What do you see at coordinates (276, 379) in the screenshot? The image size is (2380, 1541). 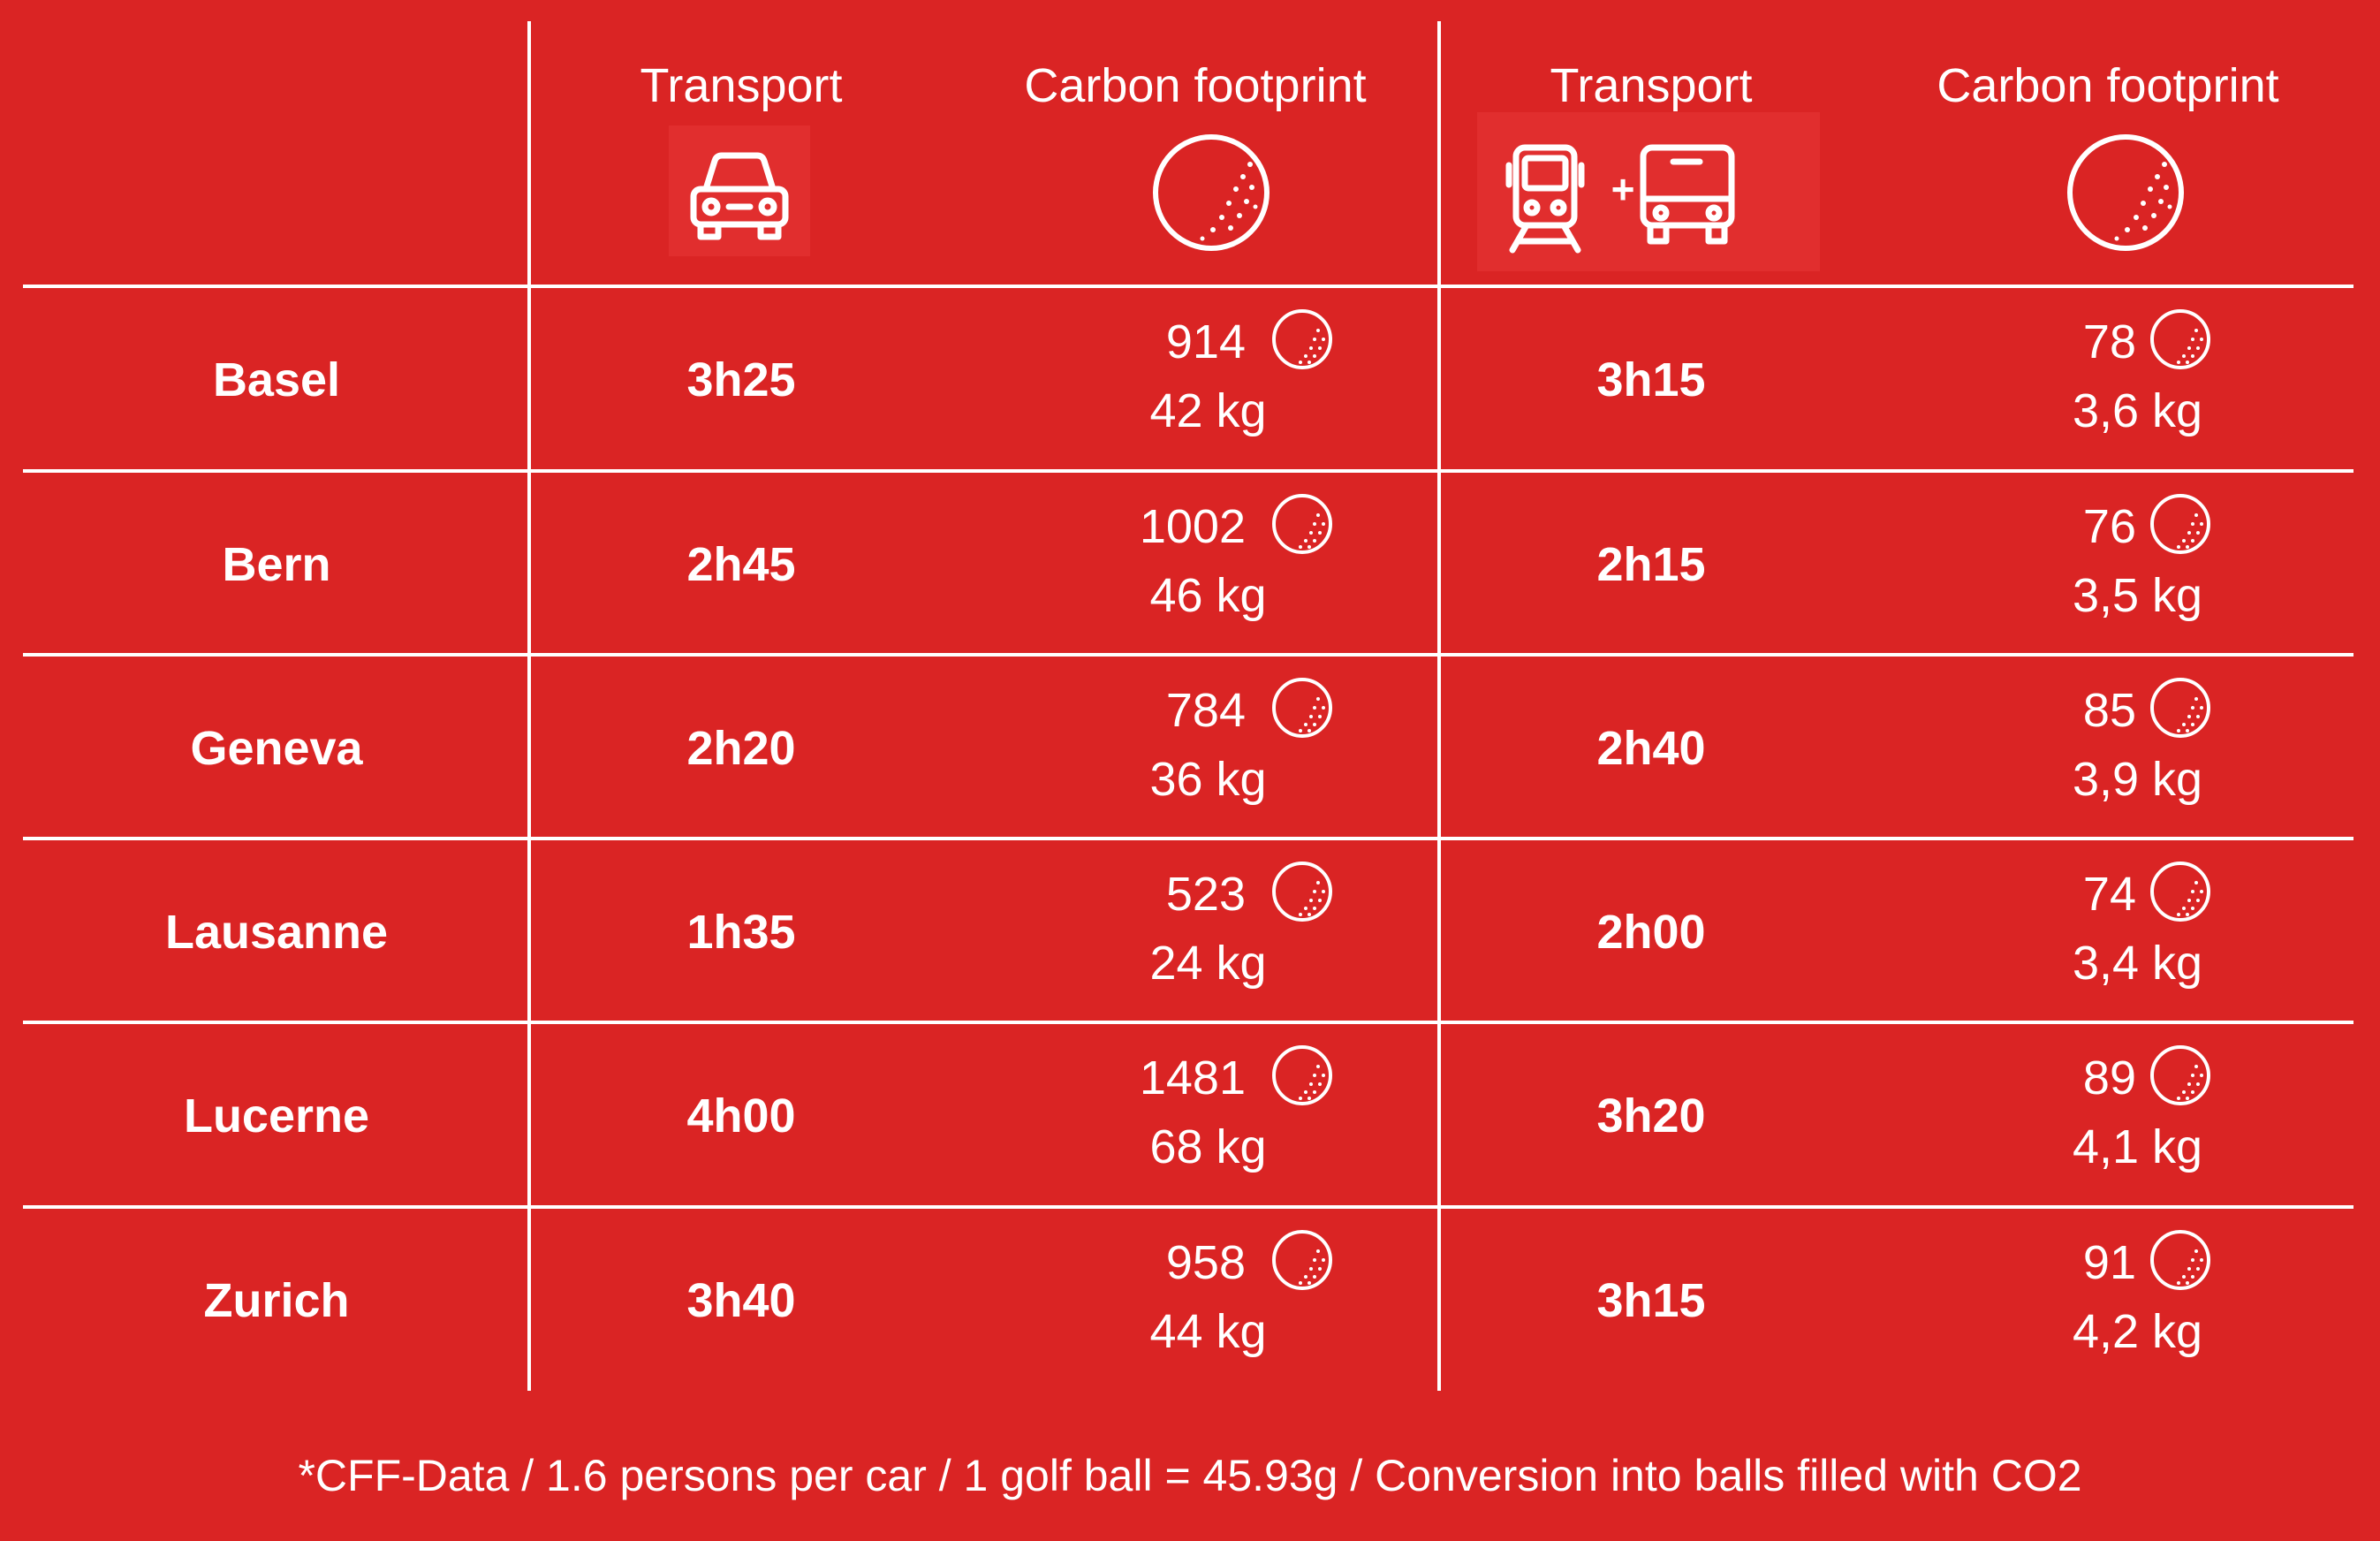 I see `city-name: Basel` at bounding box center [276, 379].